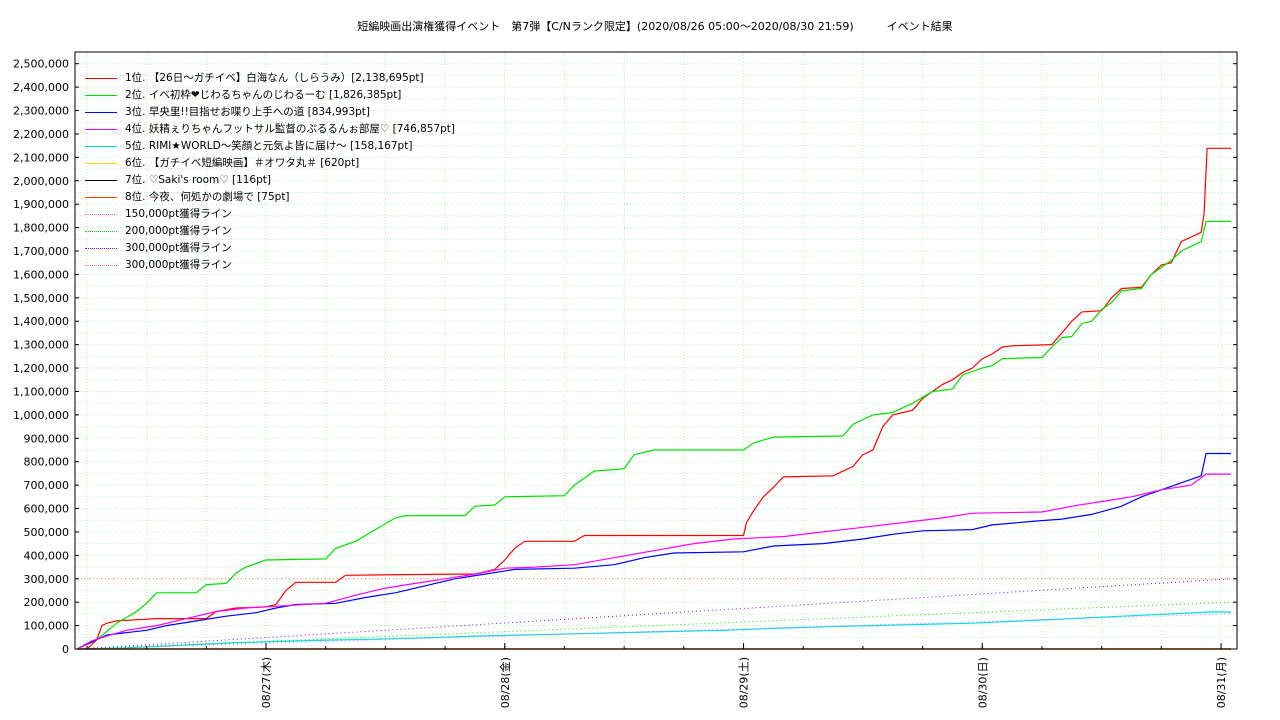 The width and height of the screenshot is (1280, 720). I want to click on y-tick-label: 1,800,000, so click(41, 228).